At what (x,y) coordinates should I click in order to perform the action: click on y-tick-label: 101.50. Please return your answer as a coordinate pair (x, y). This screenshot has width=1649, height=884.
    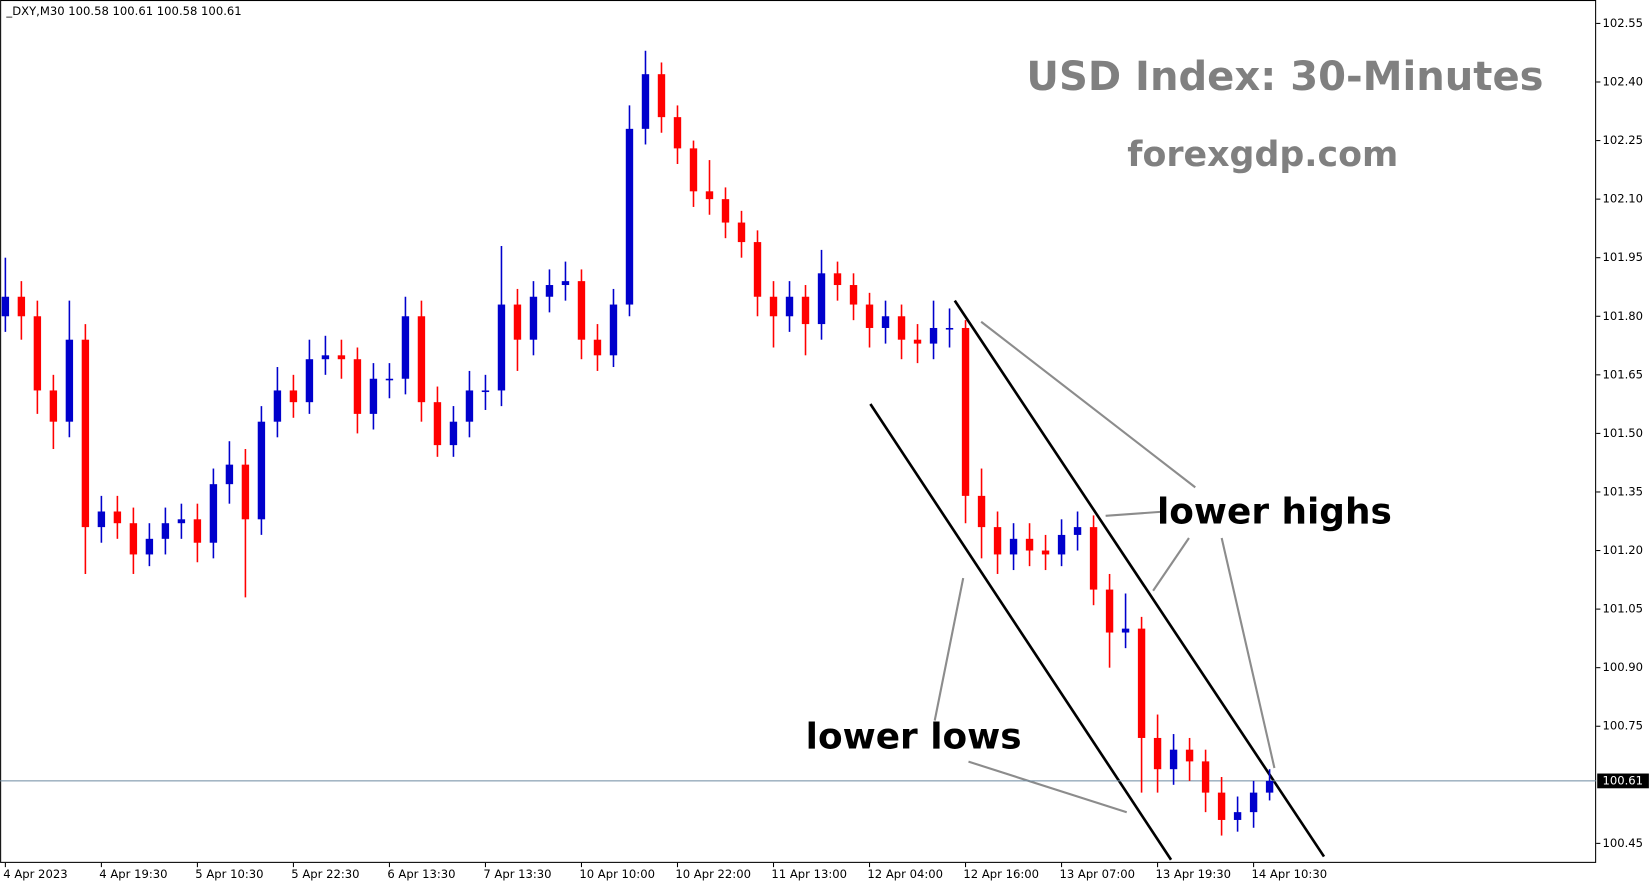
    Looking at the image, I should click on (1622, 433).